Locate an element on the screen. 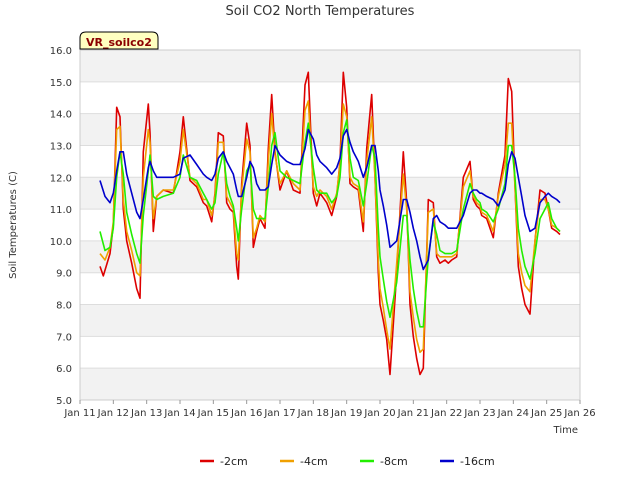 This screenshot has height=480, width=640. y-tick-label: 8.0 is located at coordinates (64, 306).